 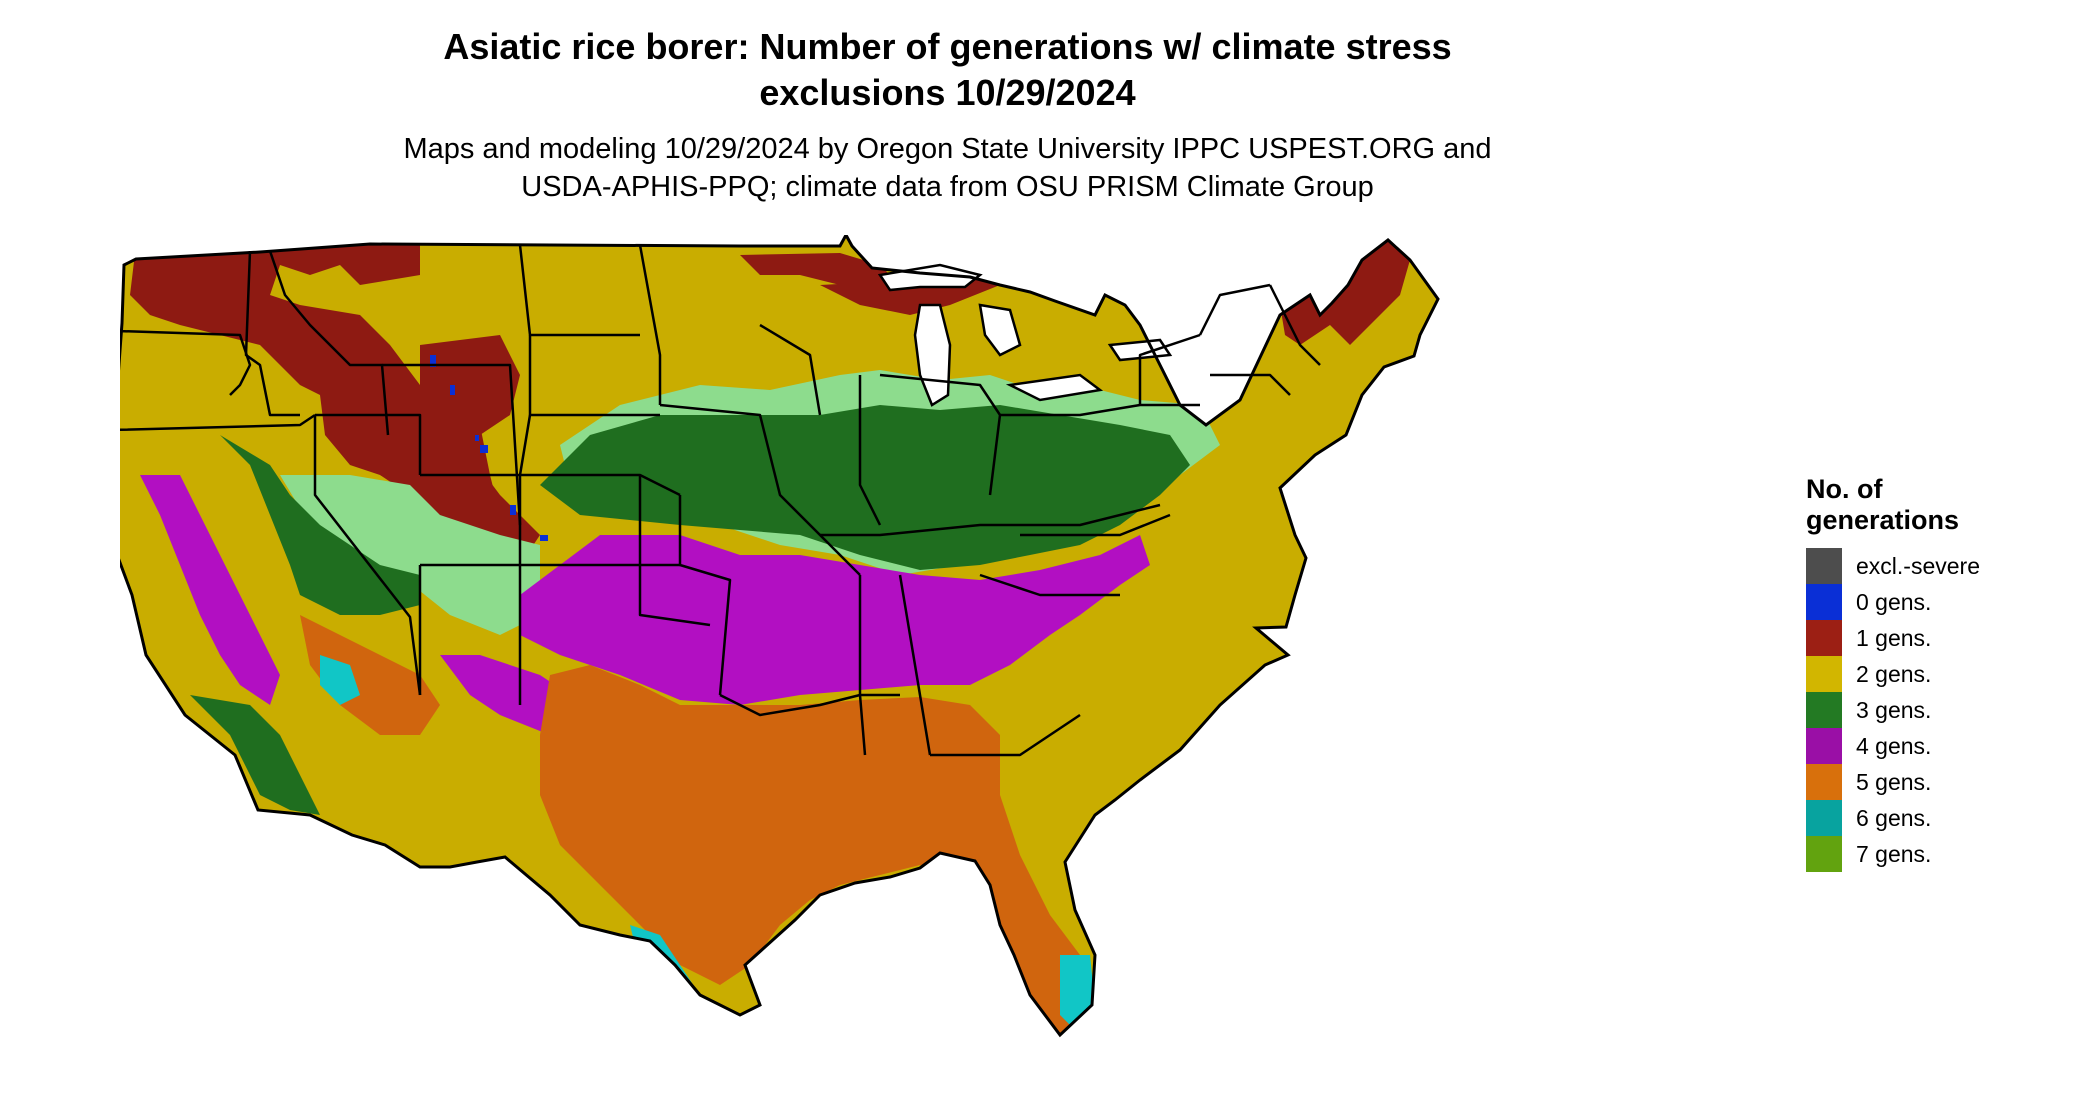 What do you see at coordinates (940, 434) in the screenshot?
I see `border-oh` at bounding box center [940, 434].